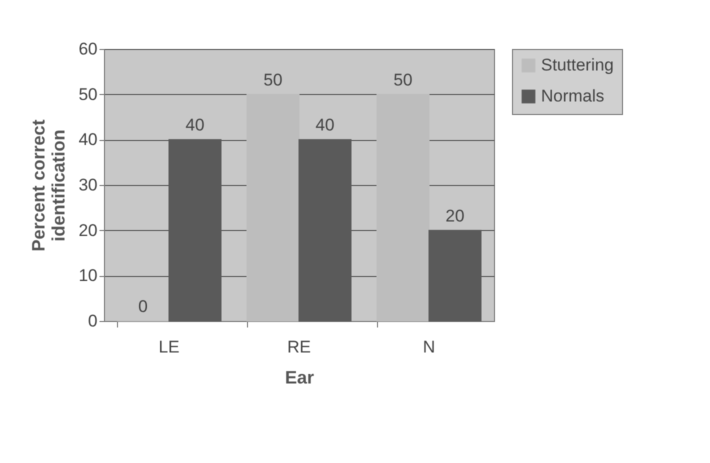 The height and width of the screenshot is (463, 710). I want to click on legend-label: Normals, so click(572, 96).